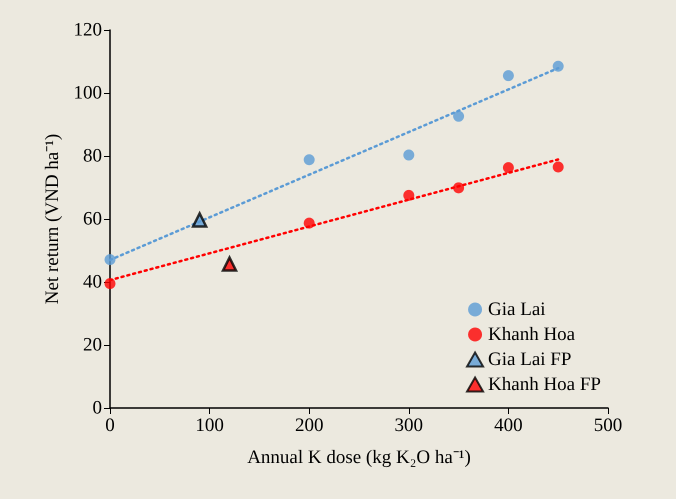 The image size is (676, 499). I want to click on y-tick-label: 20, so click(92, 345).